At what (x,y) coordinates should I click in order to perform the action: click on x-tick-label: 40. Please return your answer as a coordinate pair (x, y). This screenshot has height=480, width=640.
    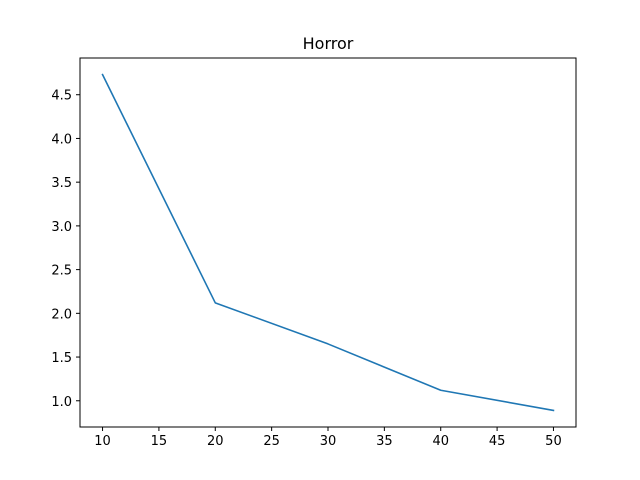
    Looking at the image, I should click on (440, 441).